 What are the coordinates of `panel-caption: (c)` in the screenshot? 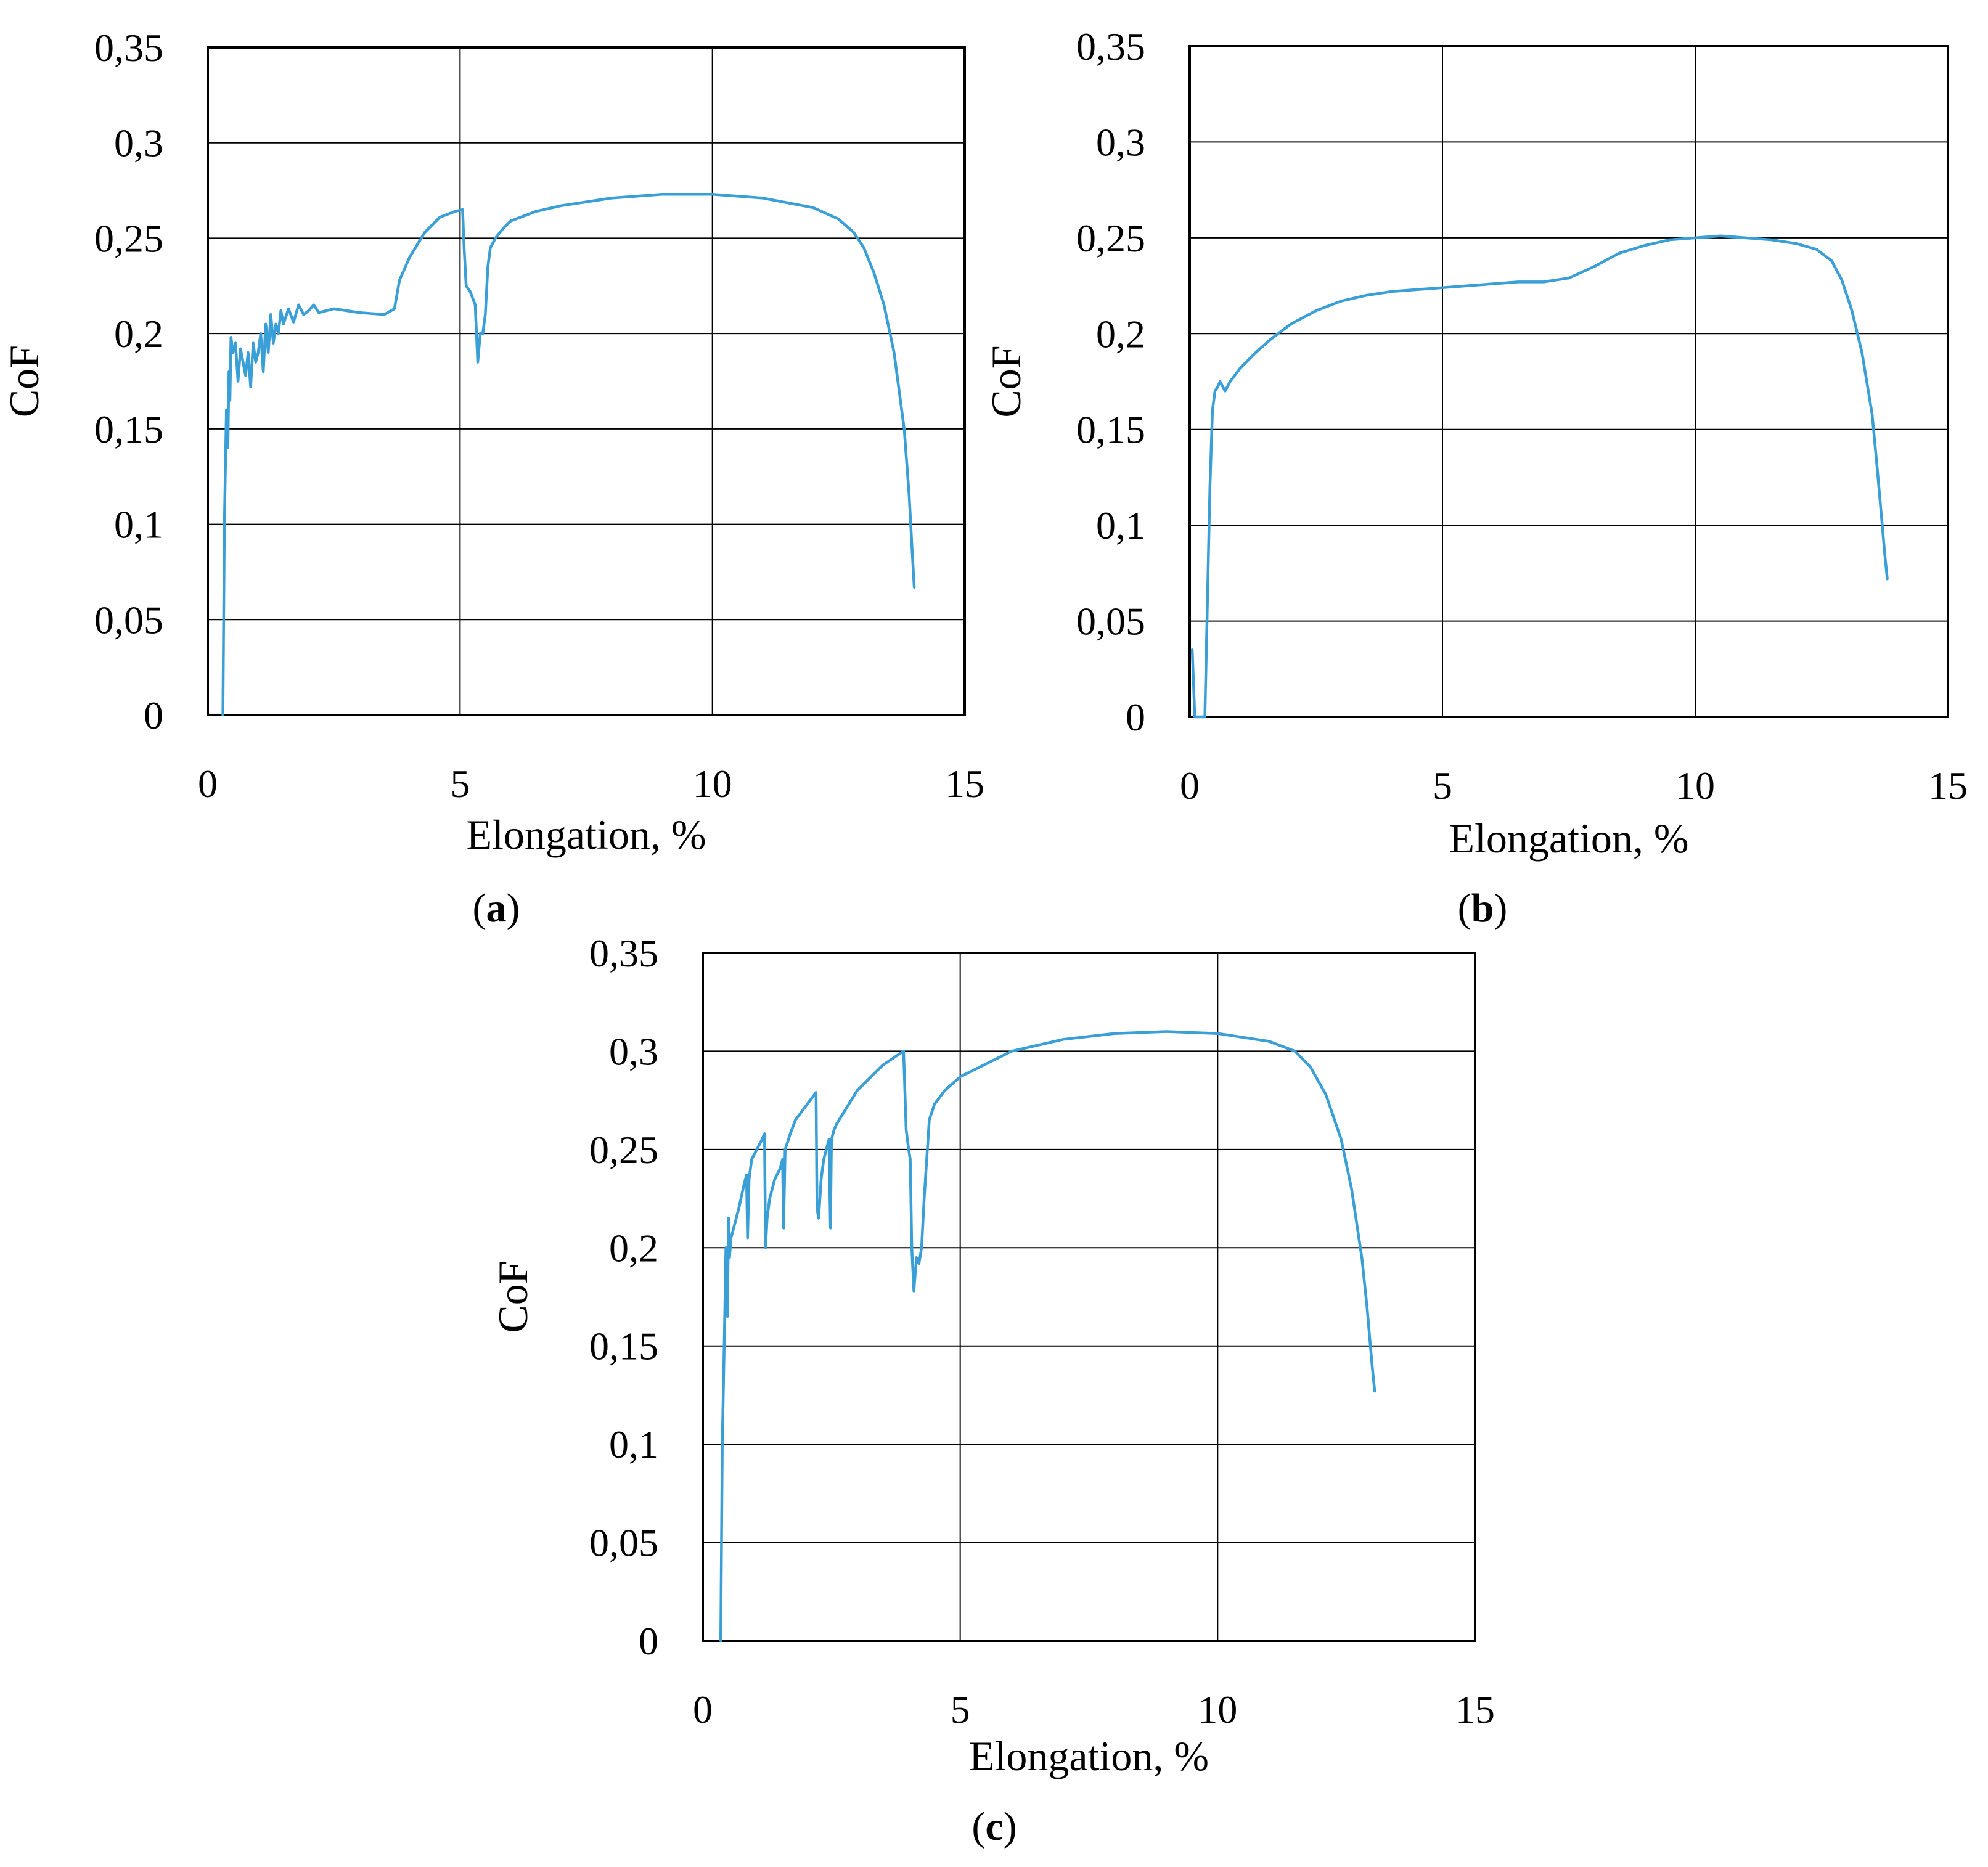 It's located at (994, 1826).